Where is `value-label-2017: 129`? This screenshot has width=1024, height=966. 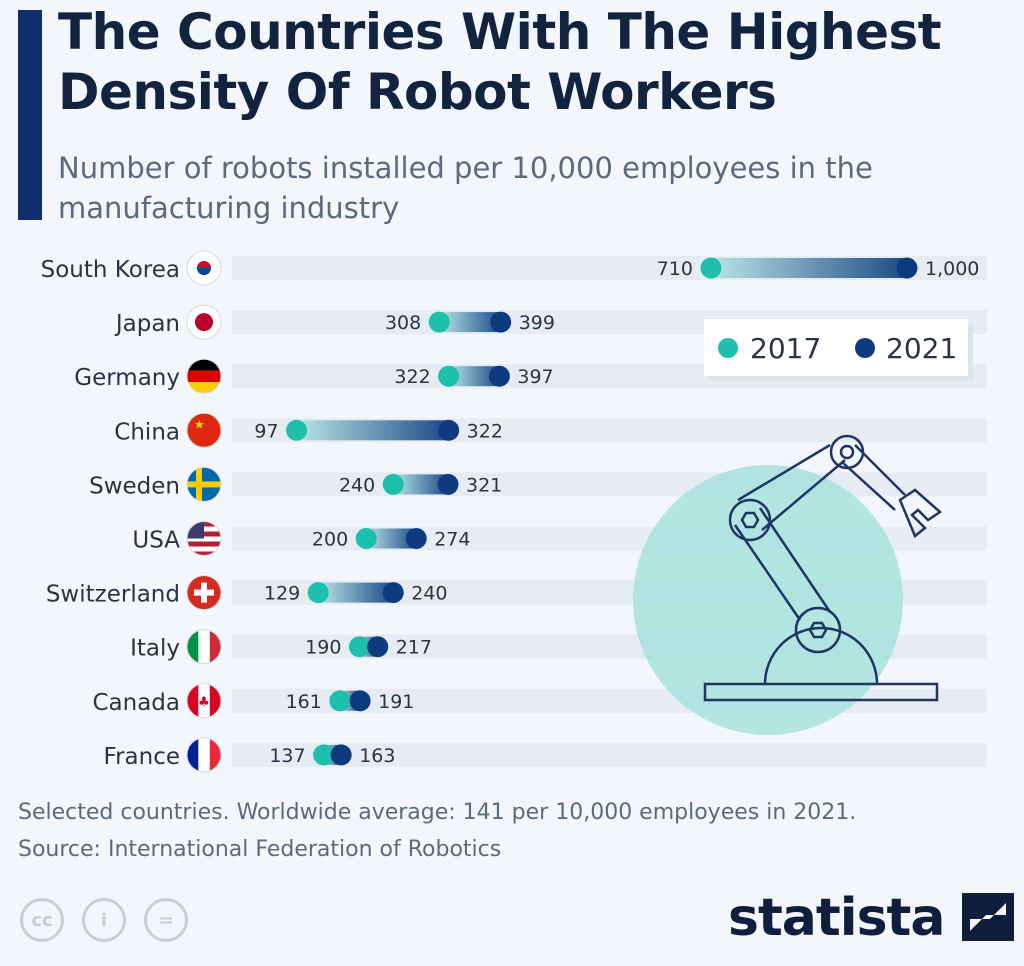 value-label-2017: 129 is located at coordinates (282, 594).